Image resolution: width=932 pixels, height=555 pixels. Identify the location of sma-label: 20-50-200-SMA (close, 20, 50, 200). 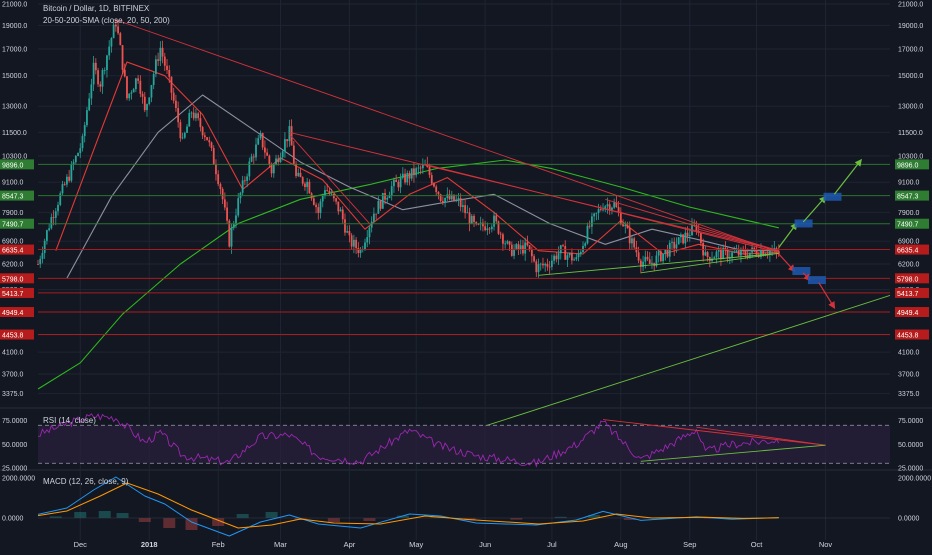
(106, 20).